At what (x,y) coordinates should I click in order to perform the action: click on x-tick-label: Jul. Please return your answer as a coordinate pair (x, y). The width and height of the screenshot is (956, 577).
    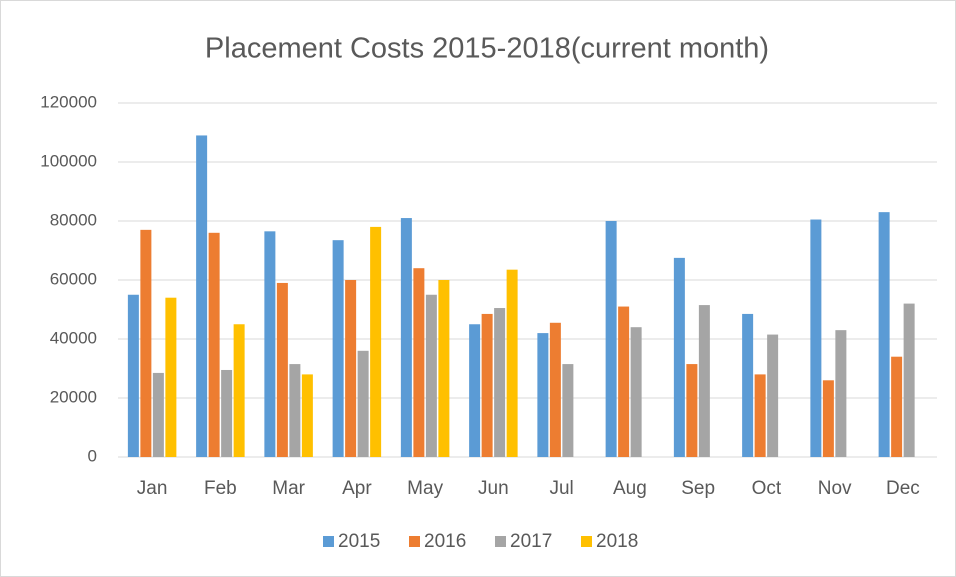
    Looking at the image, I should click on (561, 488).